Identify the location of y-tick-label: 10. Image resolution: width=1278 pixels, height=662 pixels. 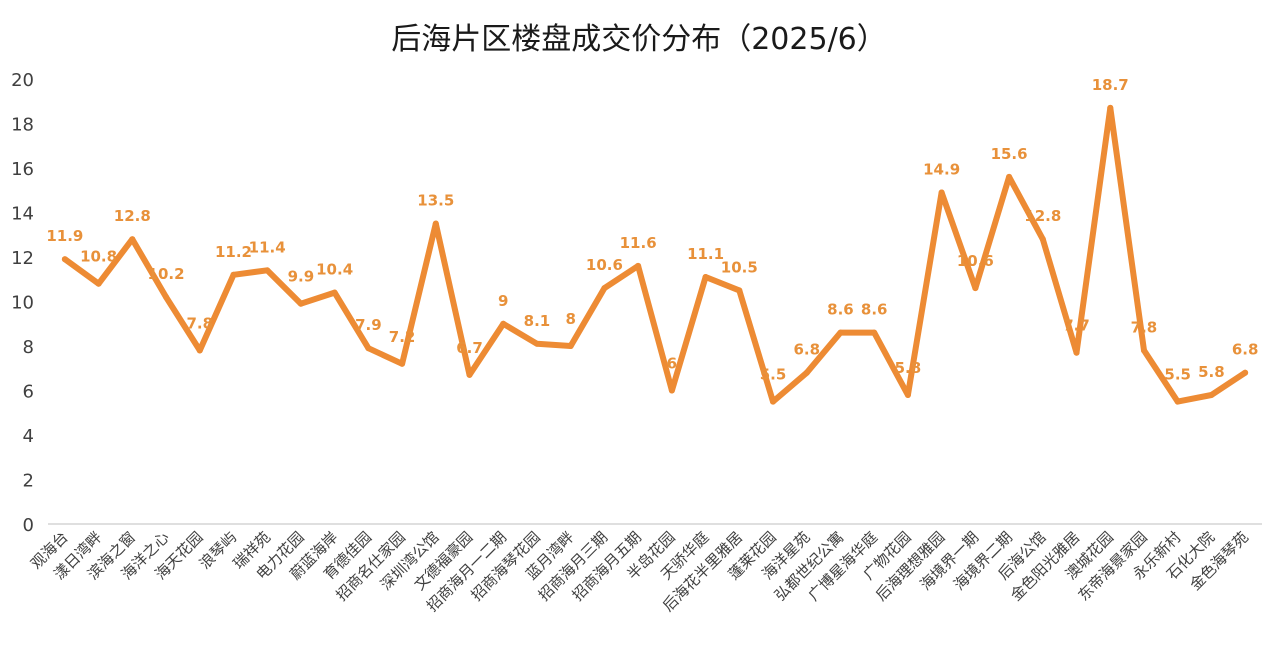
(22, 303).